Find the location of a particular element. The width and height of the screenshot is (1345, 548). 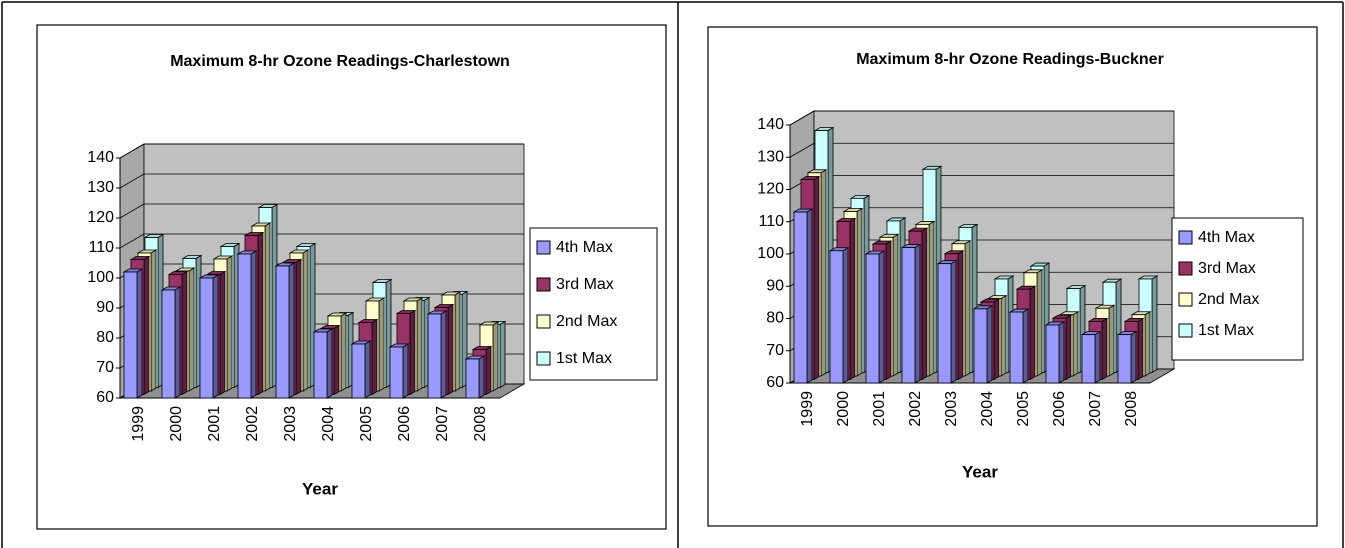

x-tick-label: 2006 is located at coordinates (1059, 409).